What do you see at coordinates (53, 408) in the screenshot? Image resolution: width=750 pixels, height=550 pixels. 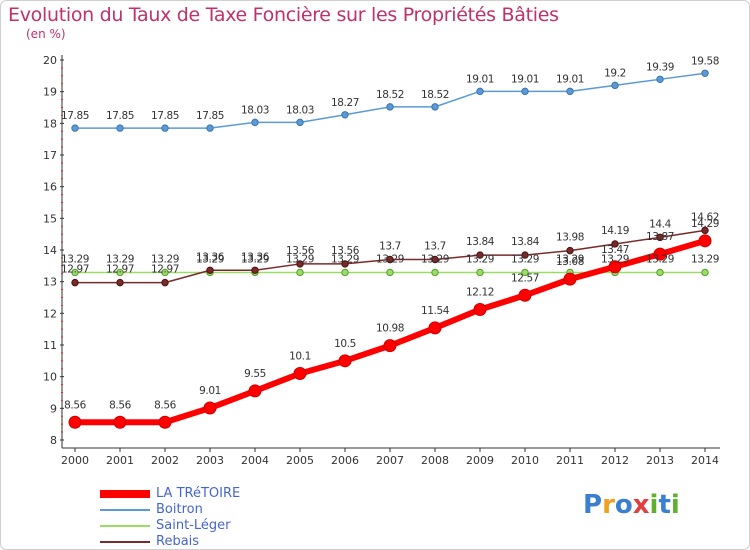 I see `y-tick-label: 9` at bounding box center [53, 408].